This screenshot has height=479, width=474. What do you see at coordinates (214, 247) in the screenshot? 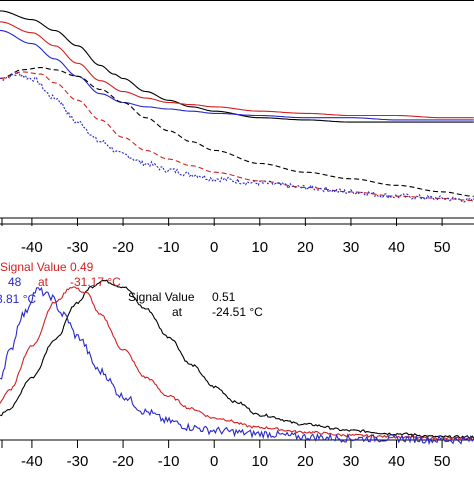
I see `x-tick-label-0-4: 0` at bounding box center [214, 247].